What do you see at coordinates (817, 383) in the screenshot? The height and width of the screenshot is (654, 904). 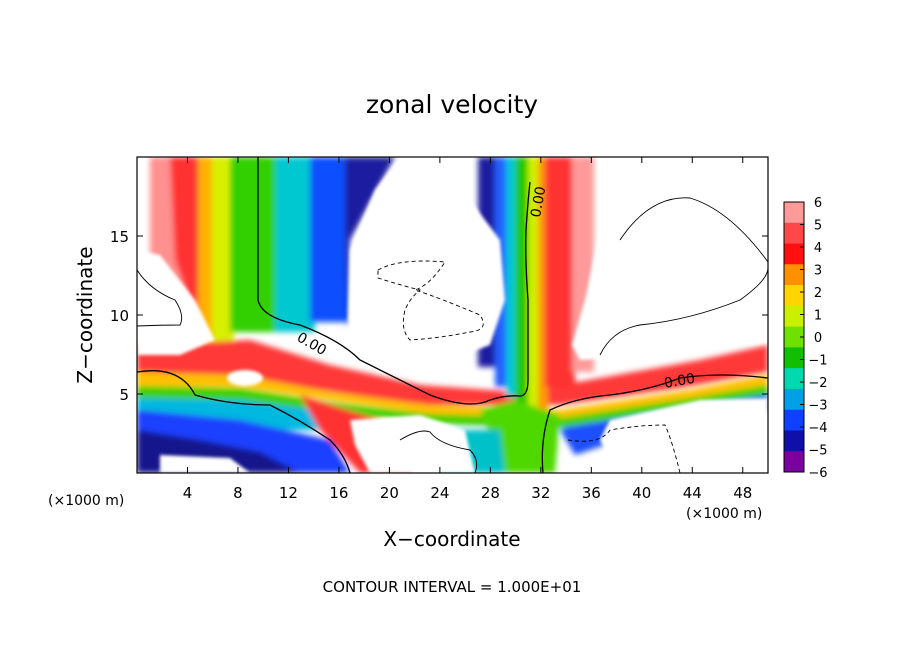 I see `colorbar-tick-label: −2` at bounding box center [817, 383].